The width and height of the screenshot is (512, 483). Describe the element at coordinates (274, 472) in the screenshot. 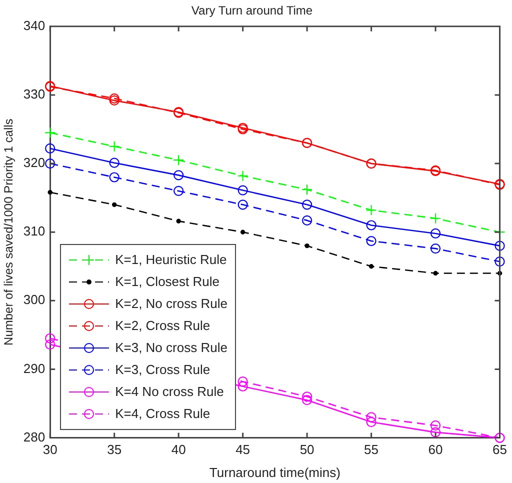

I see `x-axis-title: Turnaround time(mins)` at that location.